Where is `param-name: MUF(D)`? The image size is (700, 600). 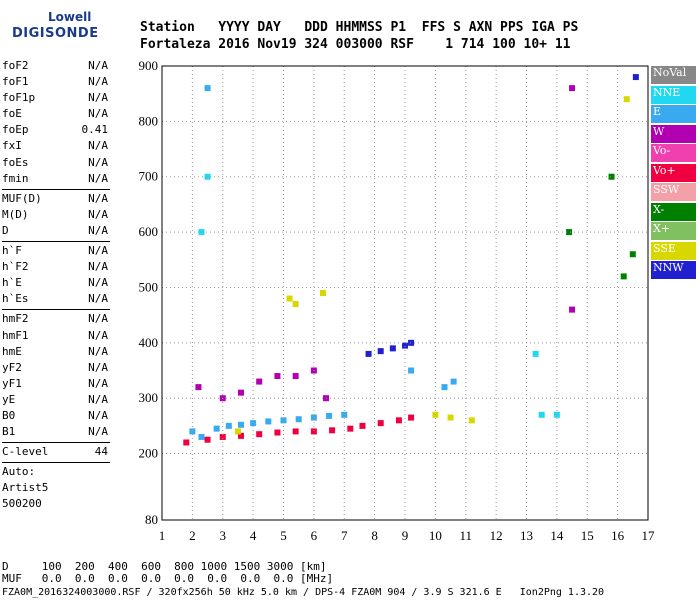 param-name: MUF(D) is located at coordinates (22, 198).